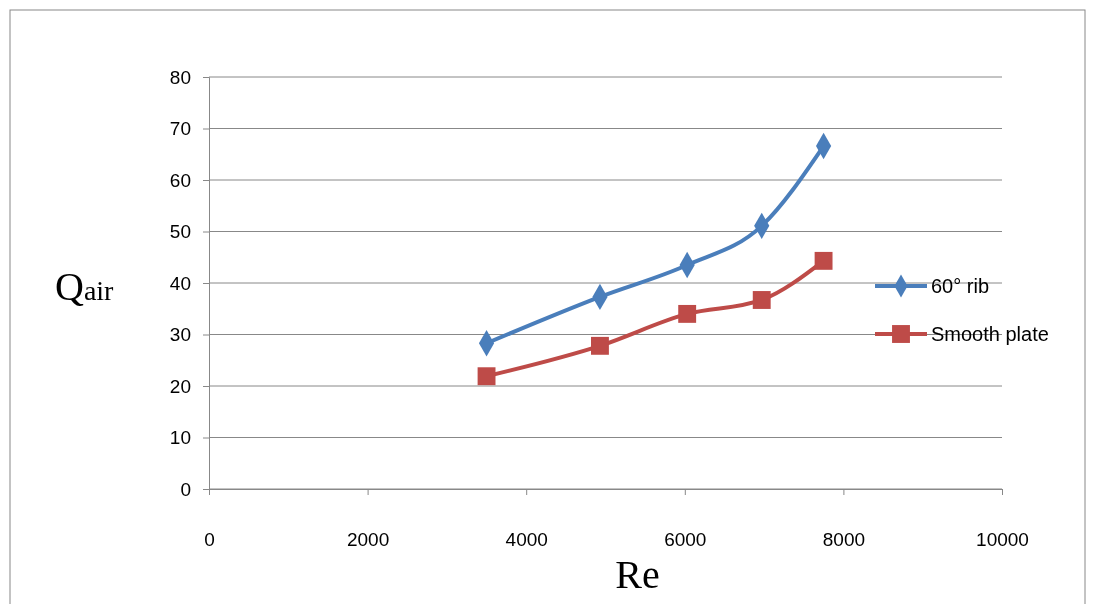 The height and width of the screenshot is (604, 1095). I want to click on x-tick-label: 2000, so click(368, 540).